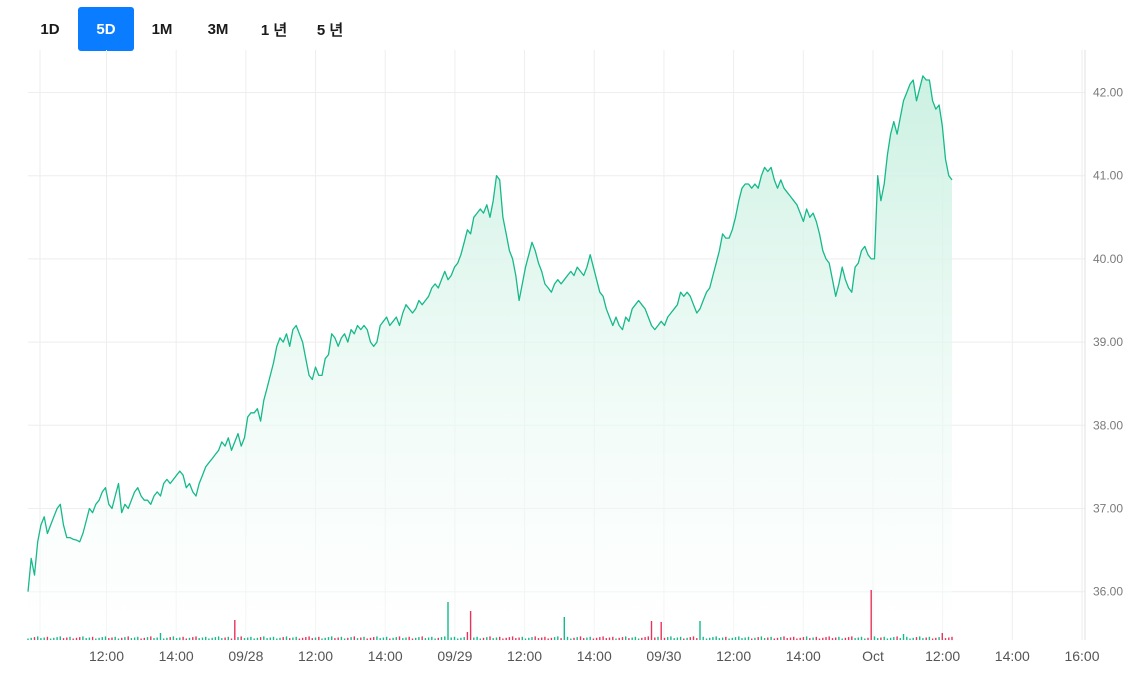 The image size is (1140, 682). What do you see at coordinates (873, 656) in the screenshot?
I see `x-tick-label: Oct` at bounding box center [873, 656].